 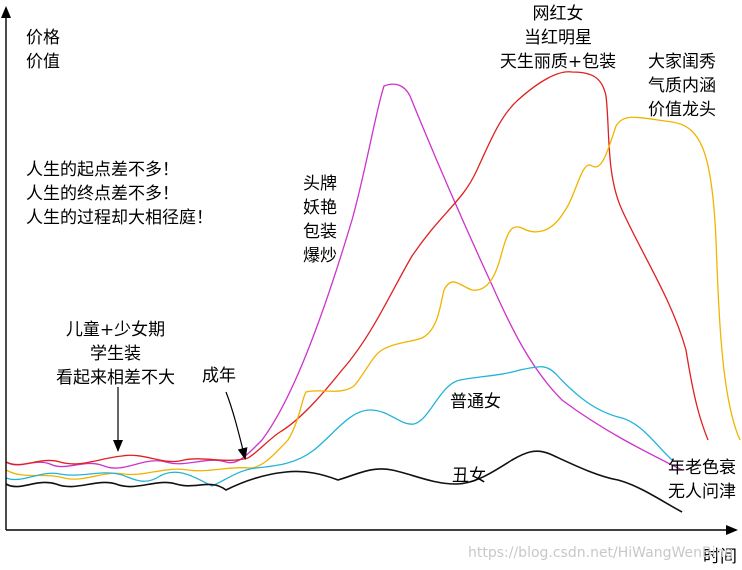 What do you see at coordinates (320, 220) in the screenshot?
I see `hype-label: 头牌 妖艳 包装 爆炒` at bounding box center [320, 220].